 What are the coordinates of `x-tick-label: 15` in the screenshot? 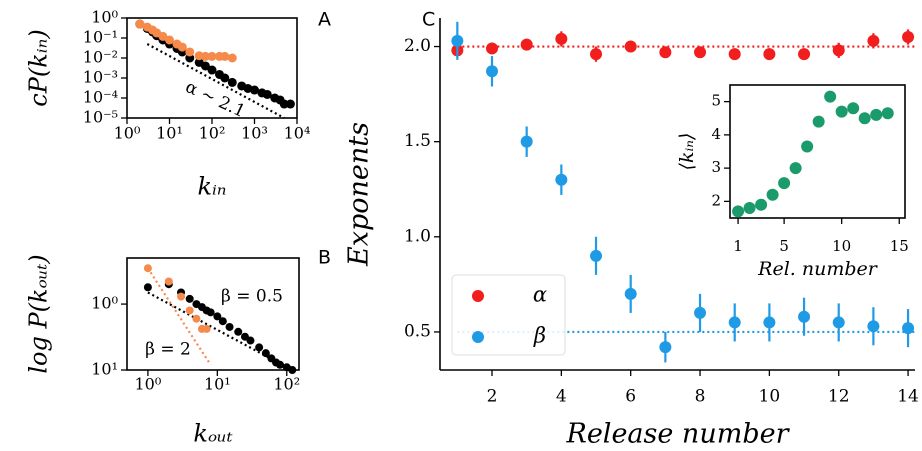 It's located at (899, 246).